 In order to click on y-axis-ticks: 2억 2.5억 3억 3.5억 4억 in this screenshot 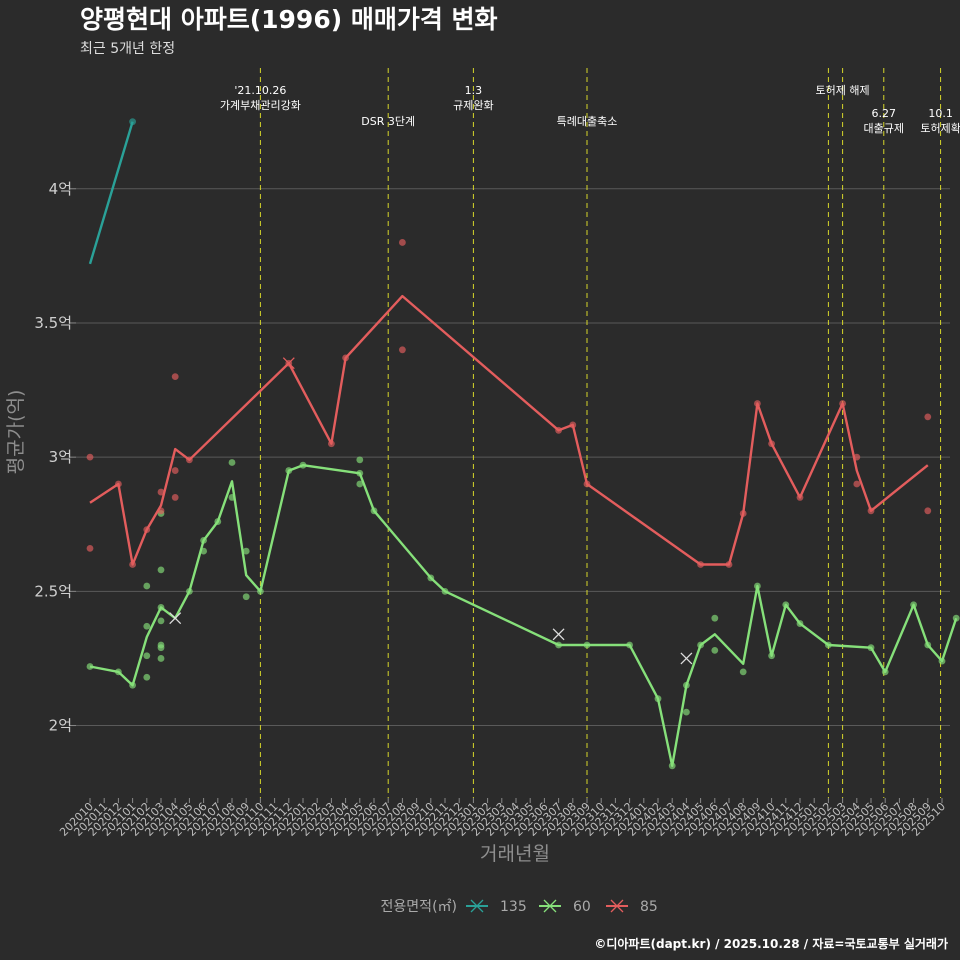, I will do `click(55, 457)`.